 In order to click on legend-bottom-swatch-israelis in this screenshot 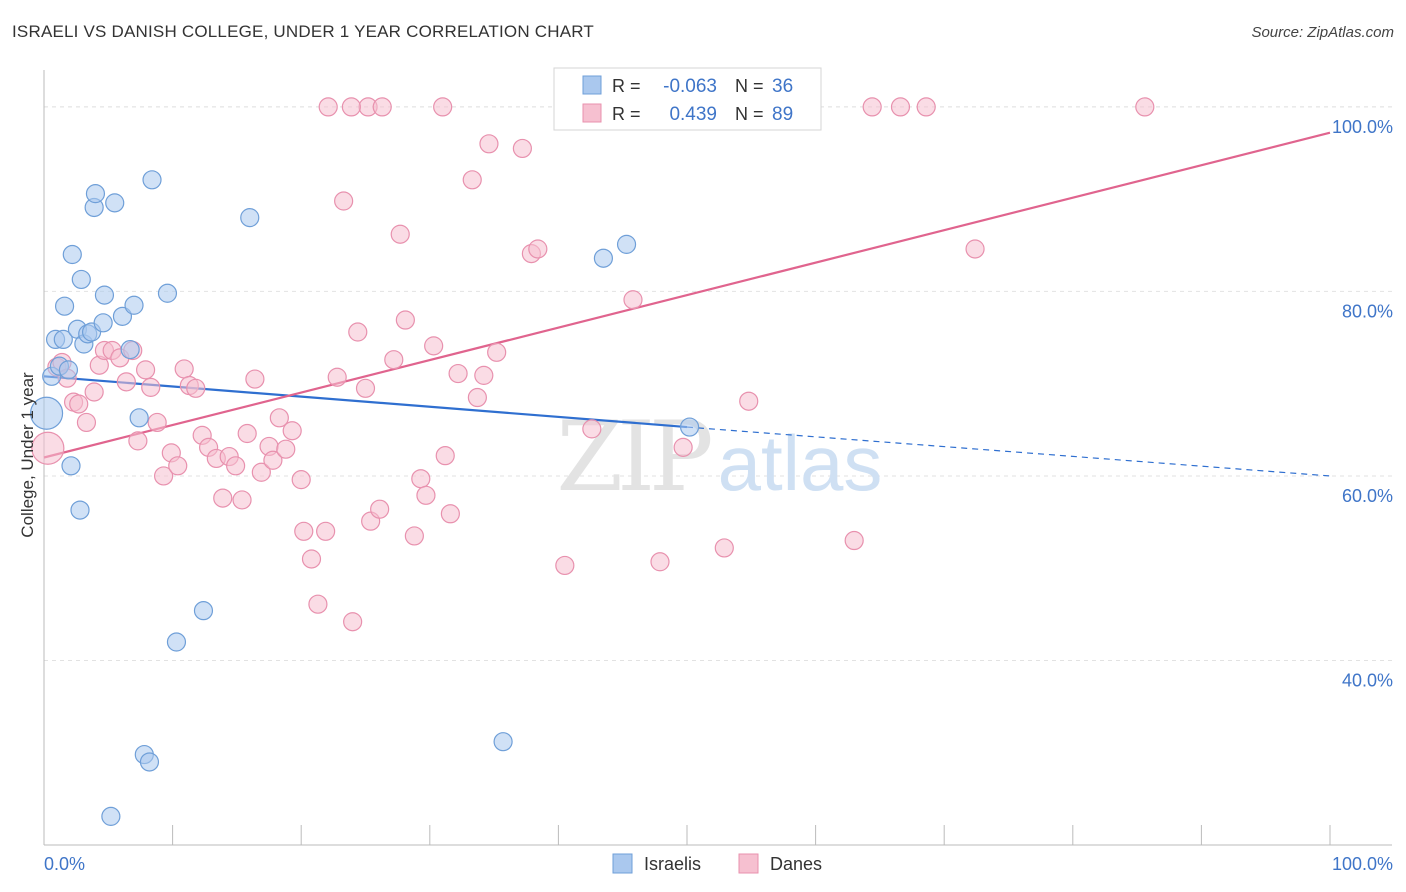, I will do `click(622, 863)`.